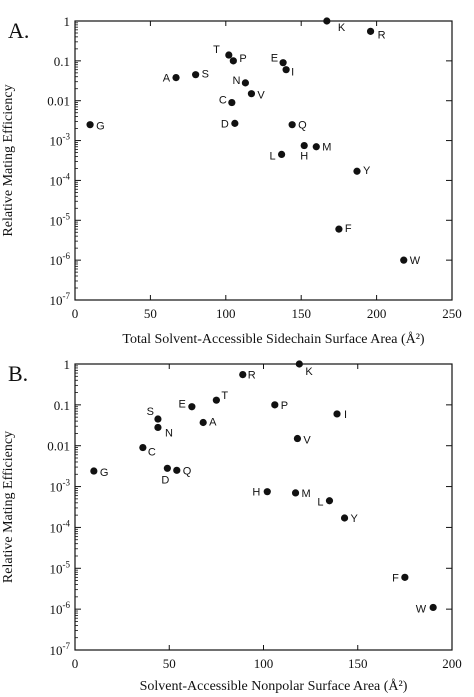 This screenshot has width=474, height=697. I want to click on panel-letter: A., so click(18, 30).